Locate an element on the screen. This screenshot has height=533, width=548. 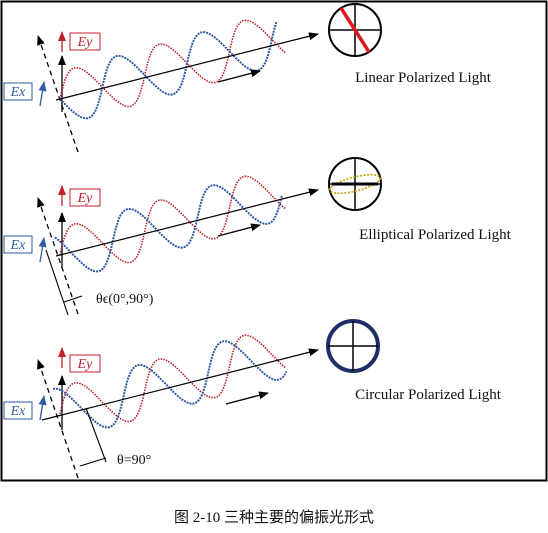
circular-polarization-icon is located at coordinates (353, 346).